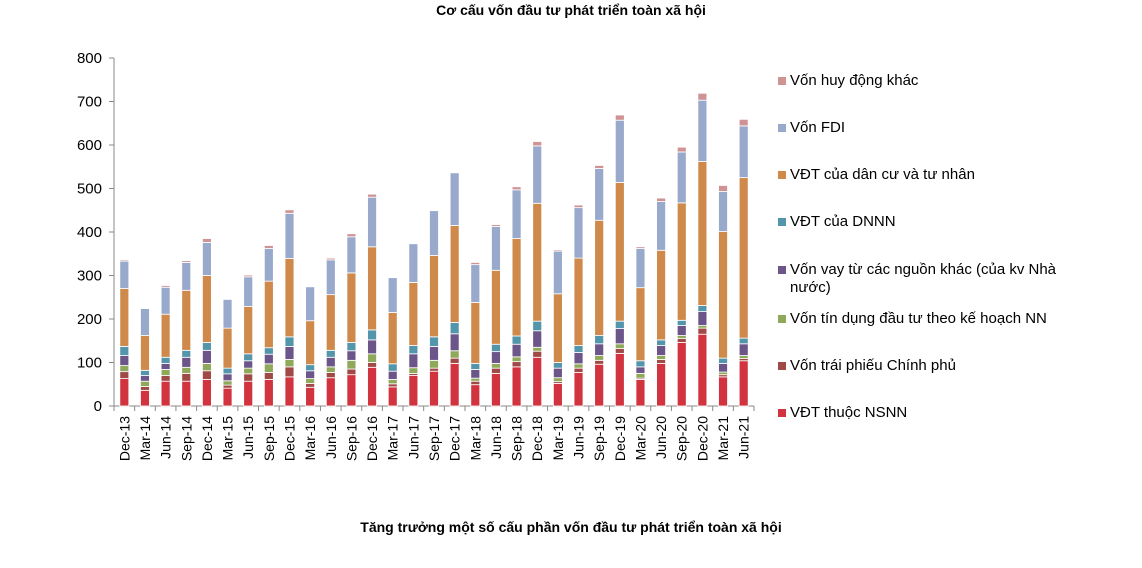 The width and height of the screenshot is (1142, 568). I want to click on legend-item: VĐT của dân cư và tư nhân, so click(876, 175).